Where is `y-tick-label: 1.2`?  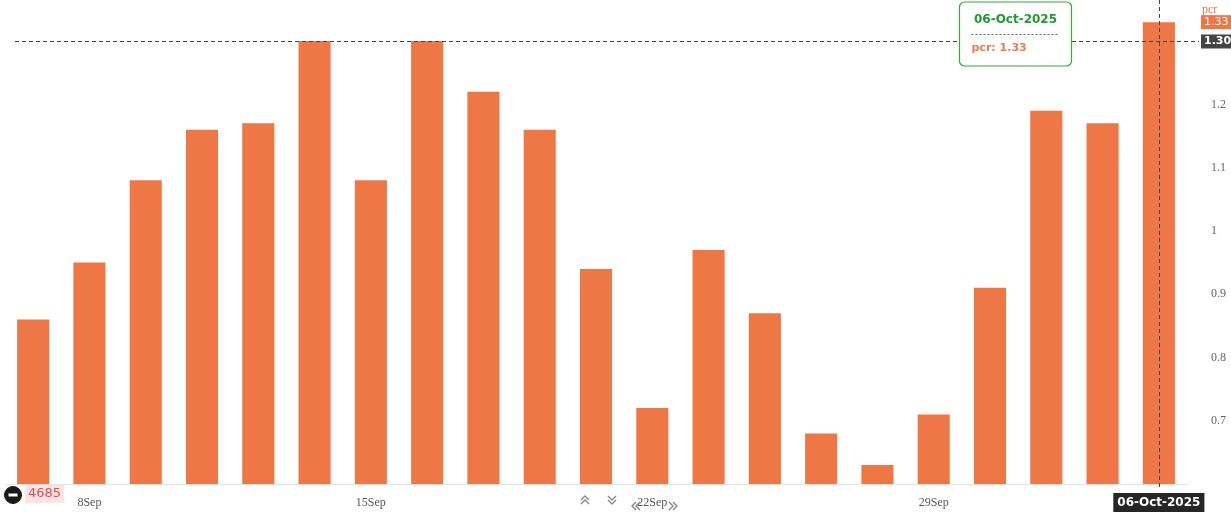
y-tick-label: 1.2 is located at coordinates (1218, 103).